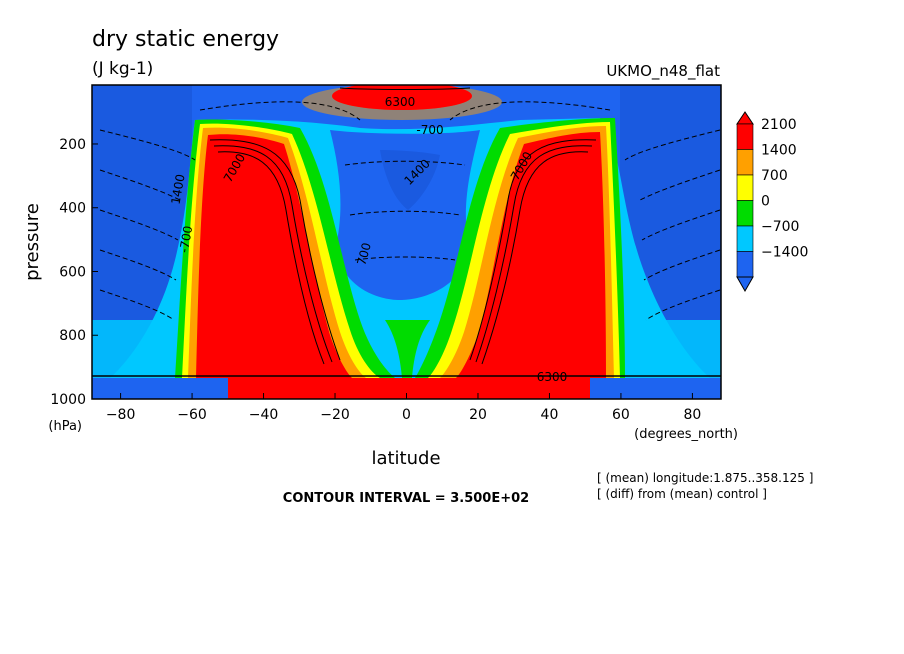 This screenshot has height=654, width=904. What do you see at coordinates (72, 145) in the screenshot?
I see `y-tick-label: 200` at bounding box center [72, 145].